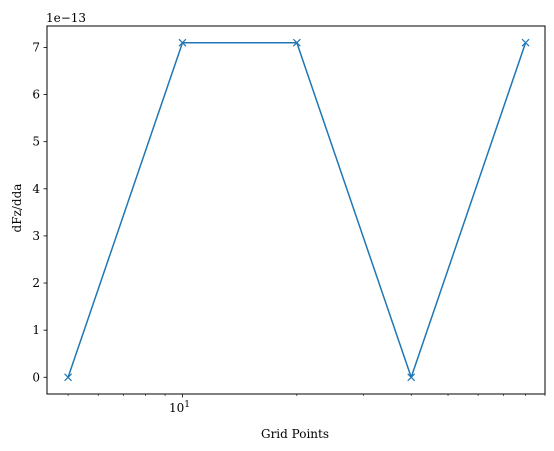 The height and width of the screenshot is (451, 554). What do you see at coordinates (36, 47) in the screenshot?
I see `y-tick-label: 7` at bounding box center [36, 47].